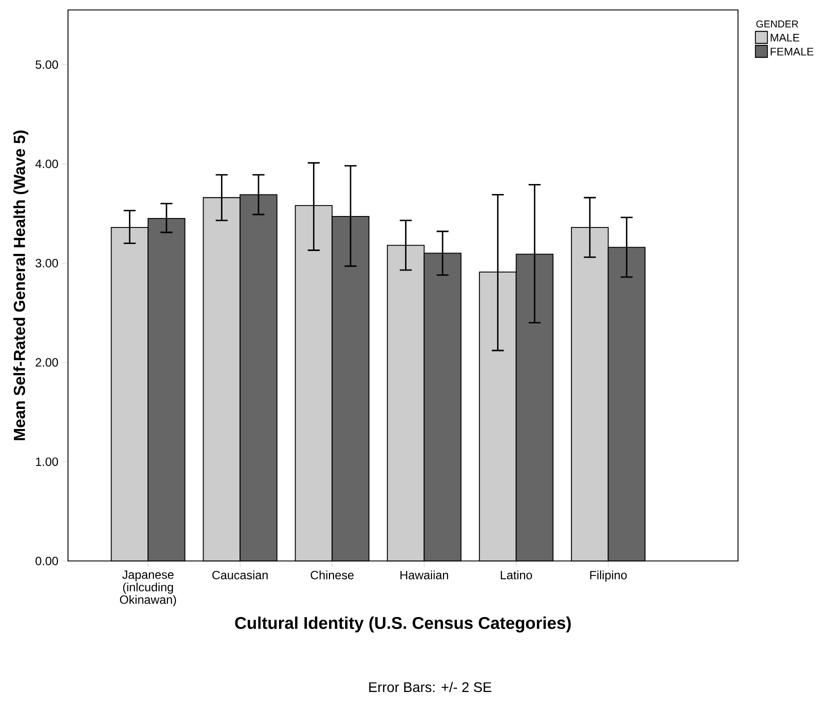 The image size is (822, 708). I want to click on y-tick-label: 1.00, so click(47, 461).